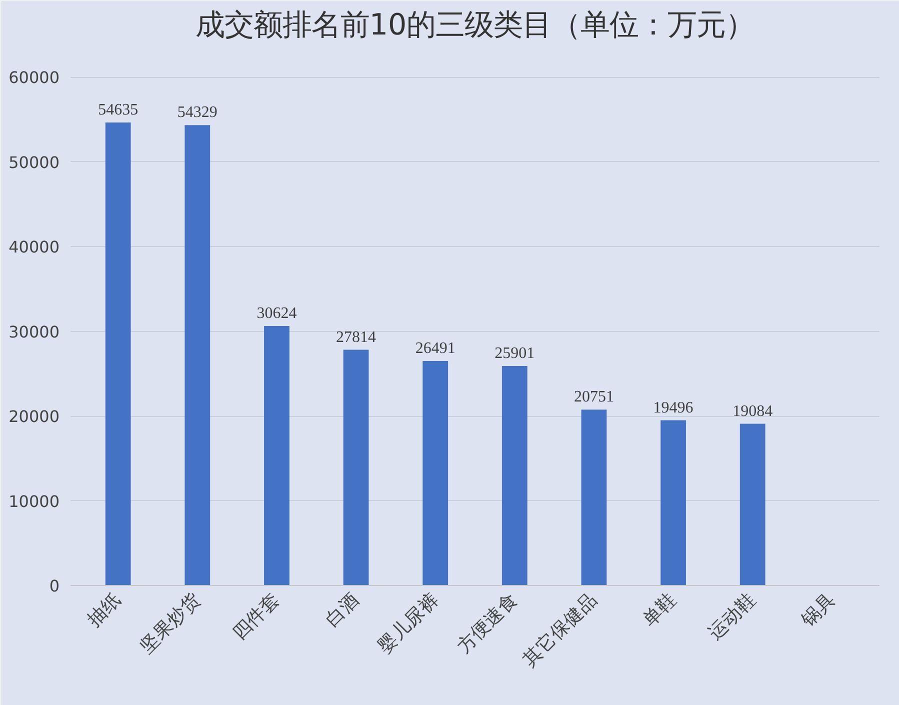 The height and width of the screenshot is (705, 899). I want to click on data-label: 54635, so click(118, 109).